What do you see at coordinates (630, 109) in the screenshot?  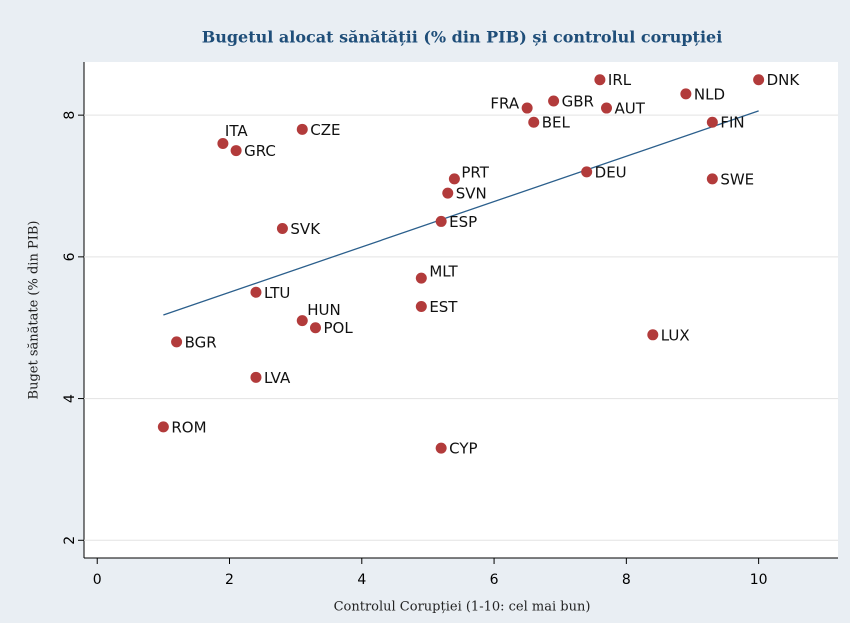 I see `point-label: AUT` at bounding box center [630, 109].